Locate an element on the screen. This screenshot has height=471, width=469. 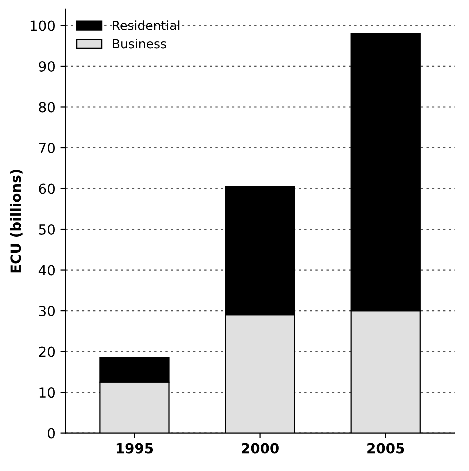
y-tick-label: 100 is located at coordinates (43, 26).